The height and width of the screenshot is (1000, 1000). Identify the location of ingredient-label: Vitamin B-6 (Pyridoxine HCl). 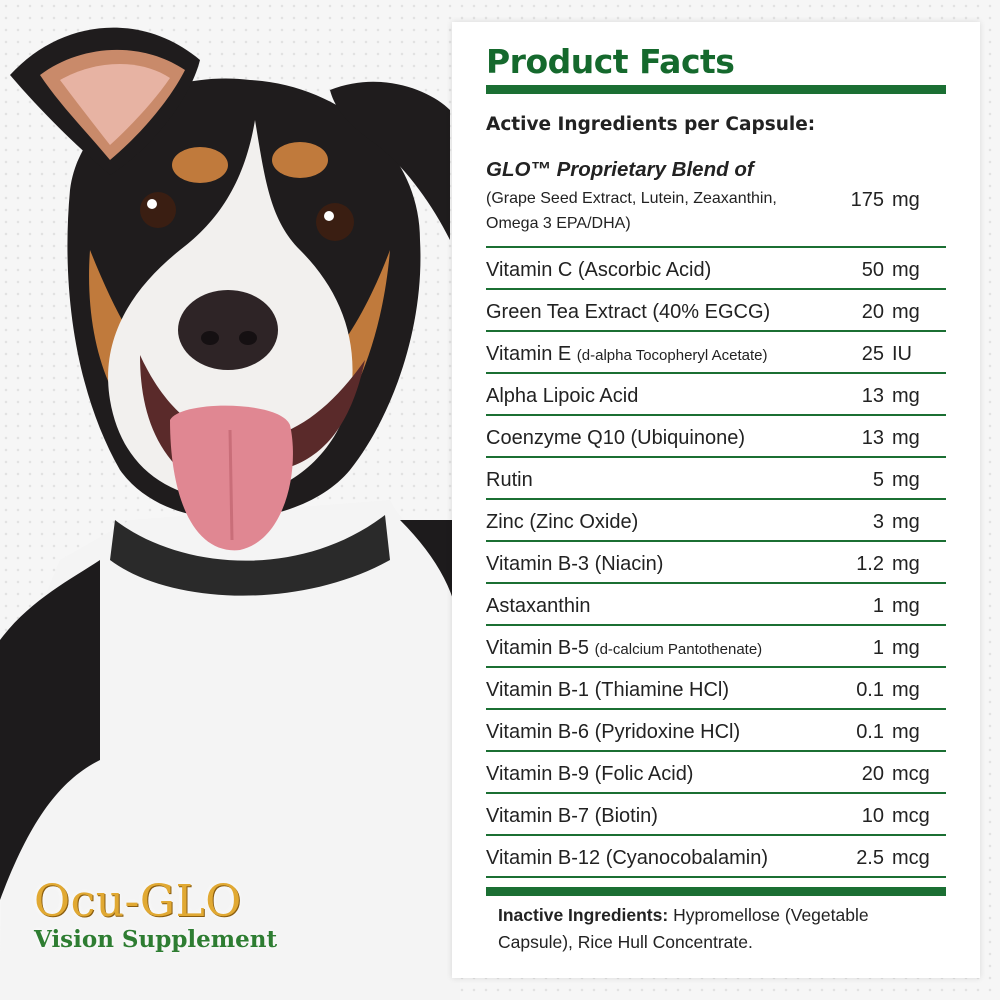
(613, 732).